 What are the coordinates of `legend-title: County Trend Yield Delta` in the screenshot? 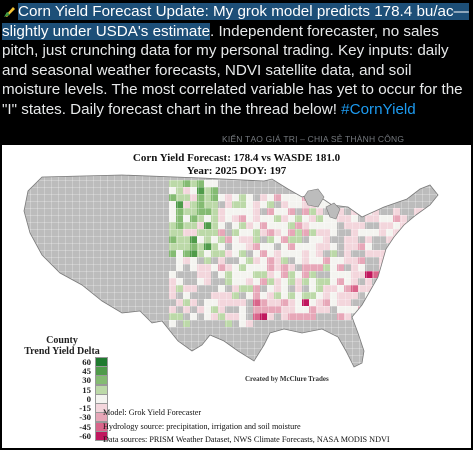 It's located at (62, 346).